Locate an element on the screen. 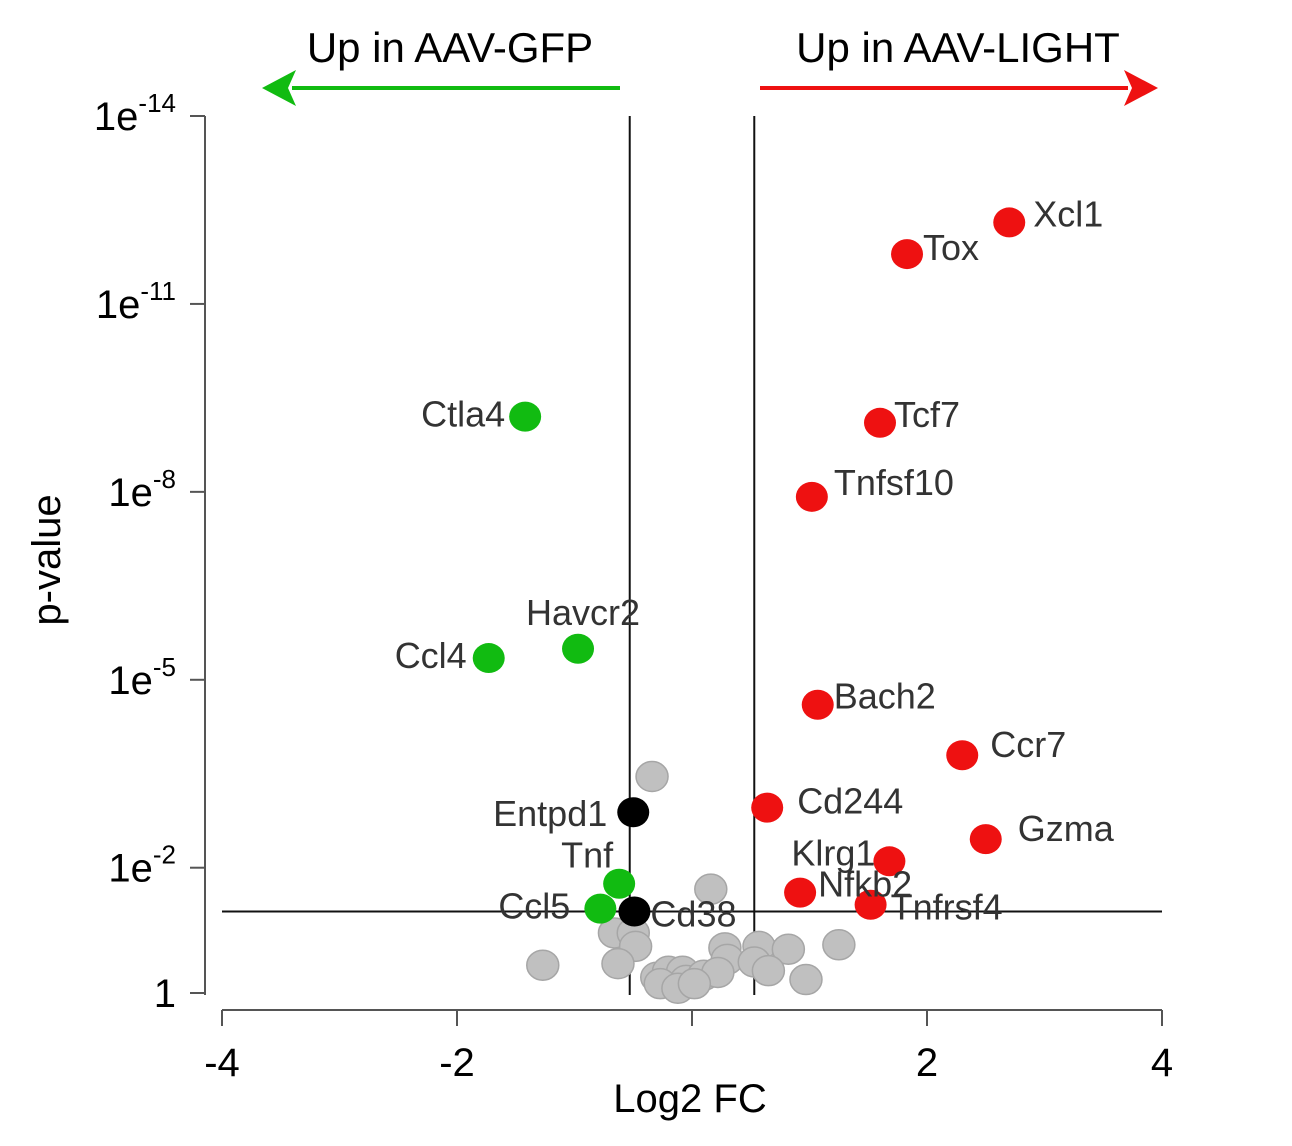 The width and height of the screenshot is (1292, 1146). y-tick-label: 1e-8 is located at coordinates (142, 489).